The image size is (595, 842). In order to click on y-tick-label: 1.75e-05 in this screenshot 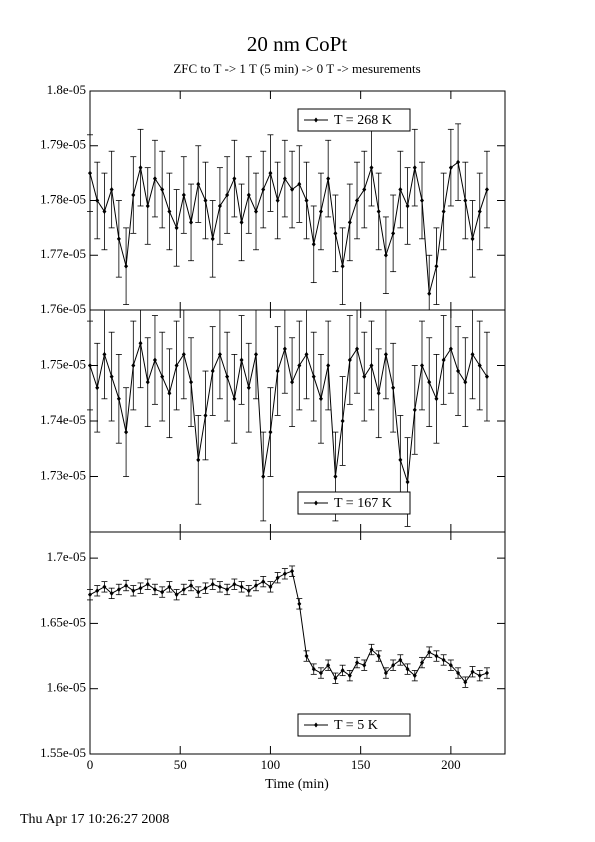, I will do `click(63, 363)`.